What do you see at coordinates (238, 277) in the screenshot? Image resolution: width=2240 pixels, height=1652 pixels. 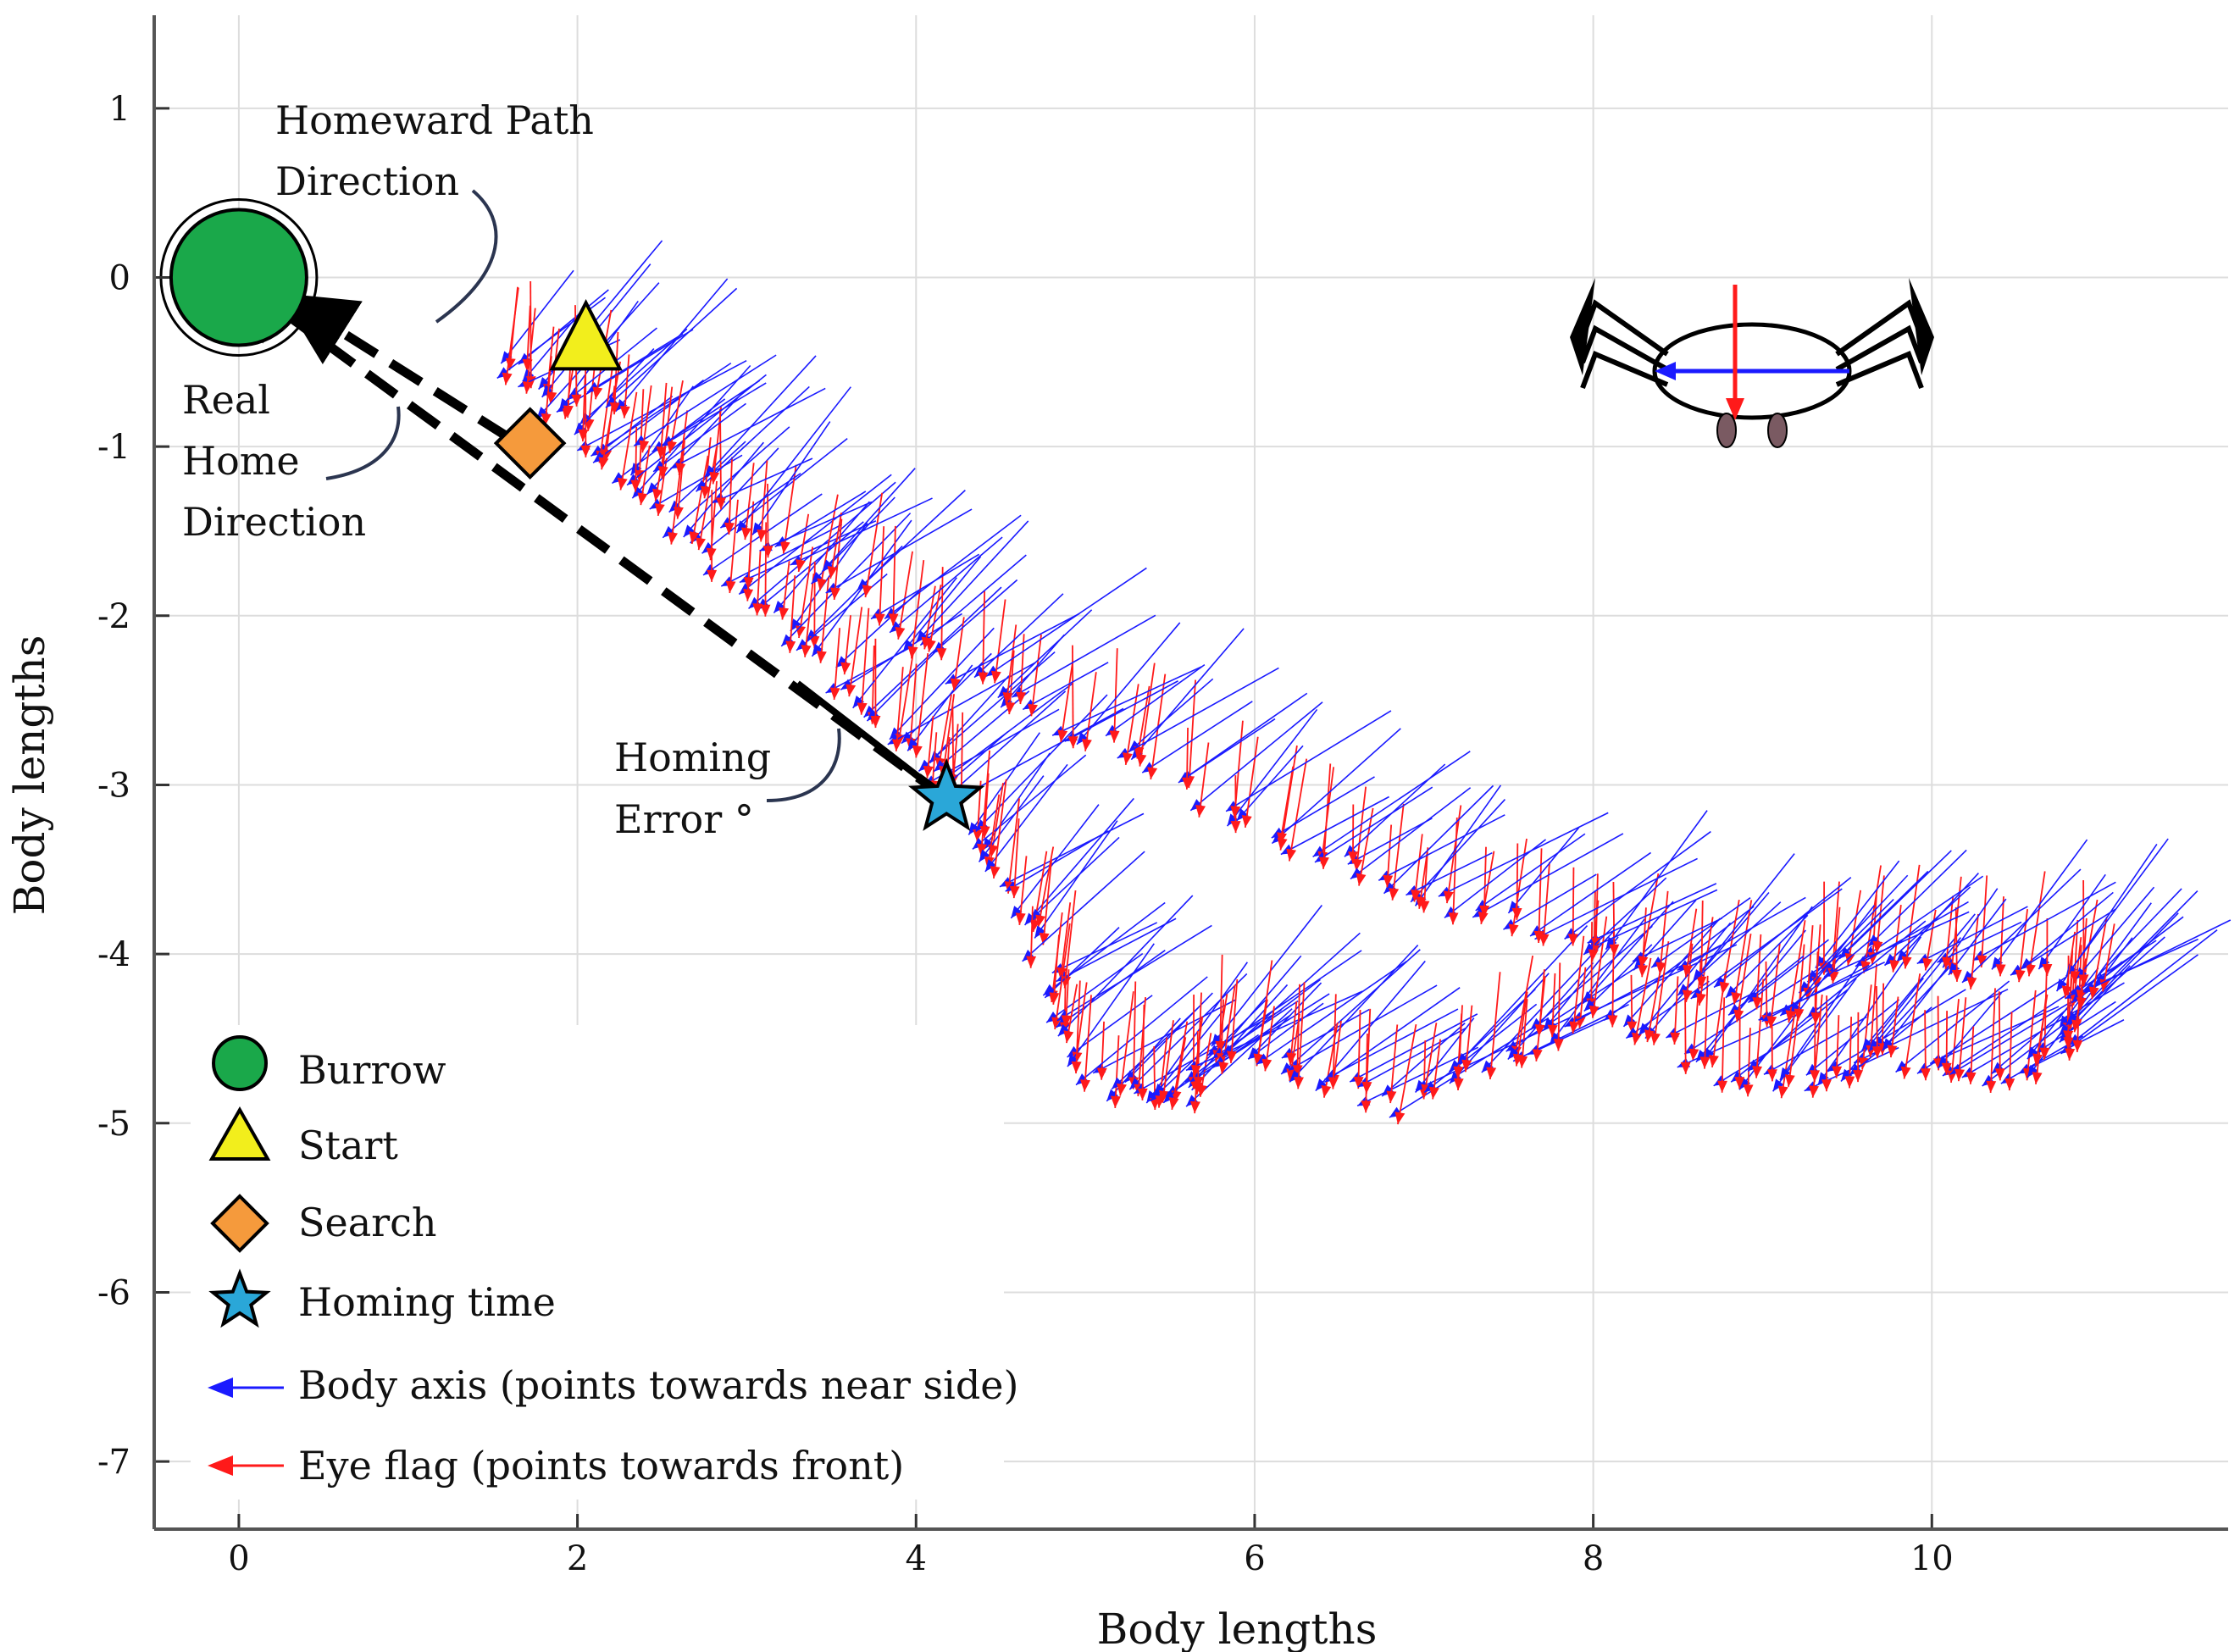 I see `burrow-marker` at bounding box center [238, 277].